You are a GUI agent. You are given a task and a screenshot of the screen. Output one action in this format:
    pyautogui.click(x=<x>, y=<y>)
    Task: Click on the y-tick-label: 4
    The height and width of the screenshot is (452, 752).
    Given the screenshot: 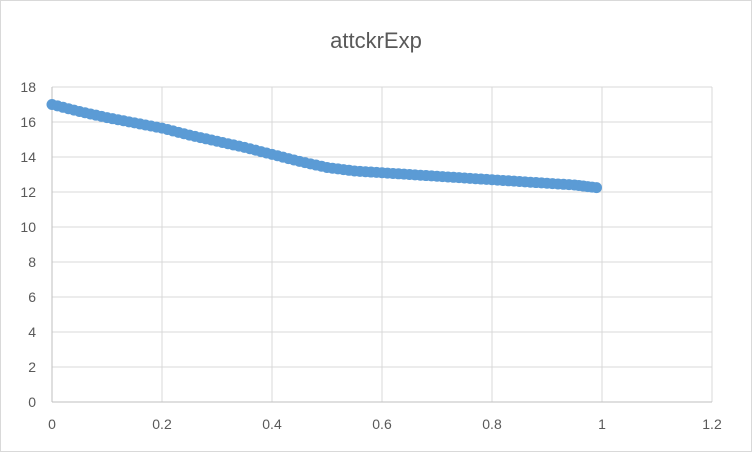 What is the action you would take?
    pyautogui.click(x=32, y=332)
    